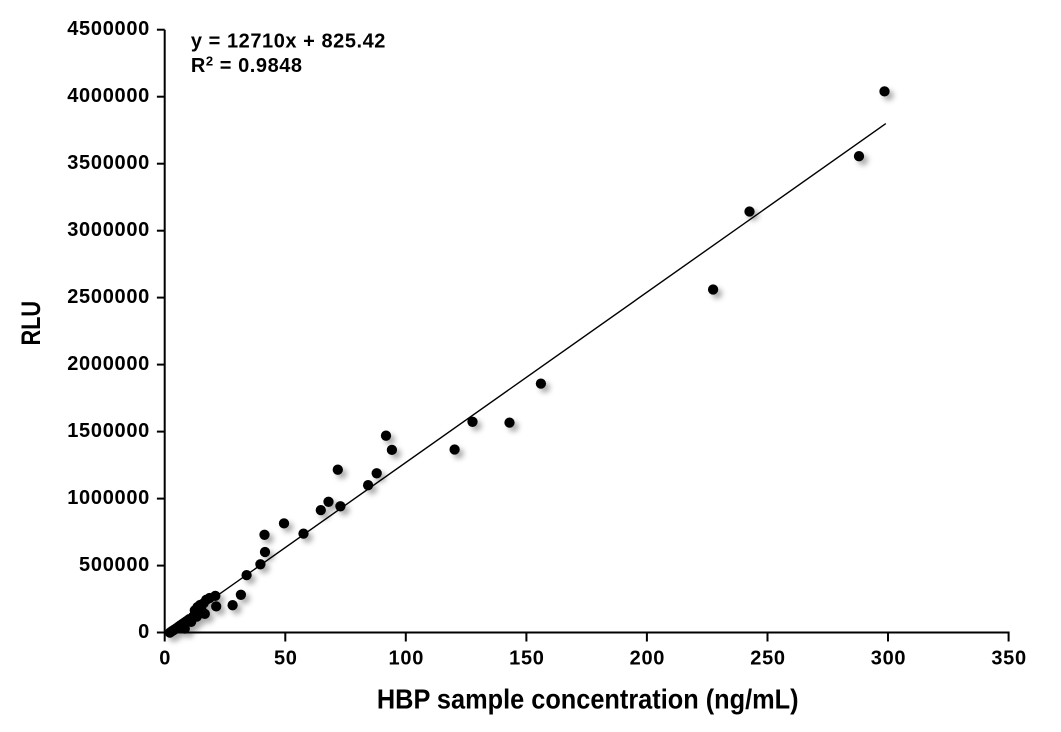 The width and height of the screenshot is (1061, 732). Describe the element at coordinates (108, 498) in the screenshot. I see `svg-text: 1000000` at that location.